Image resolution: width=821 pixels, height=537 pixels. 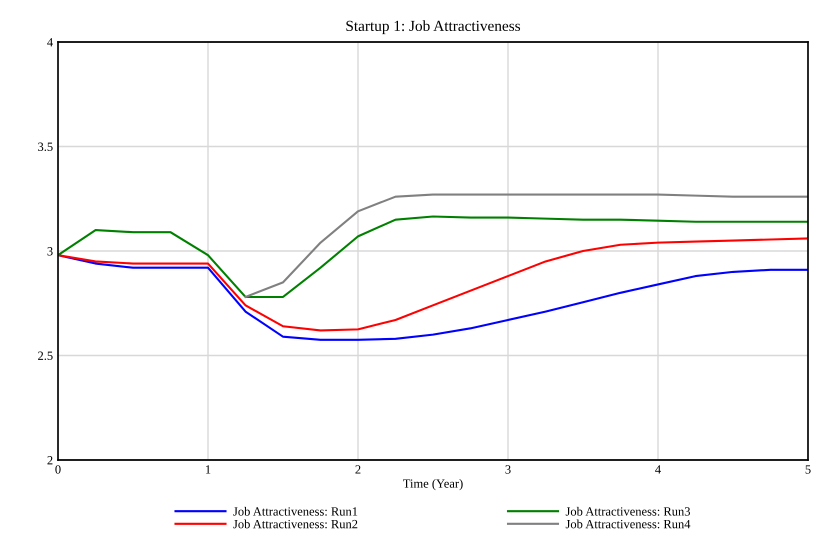 I want to click on x-axis-title: Time (Year), so click(x=433, y=484).